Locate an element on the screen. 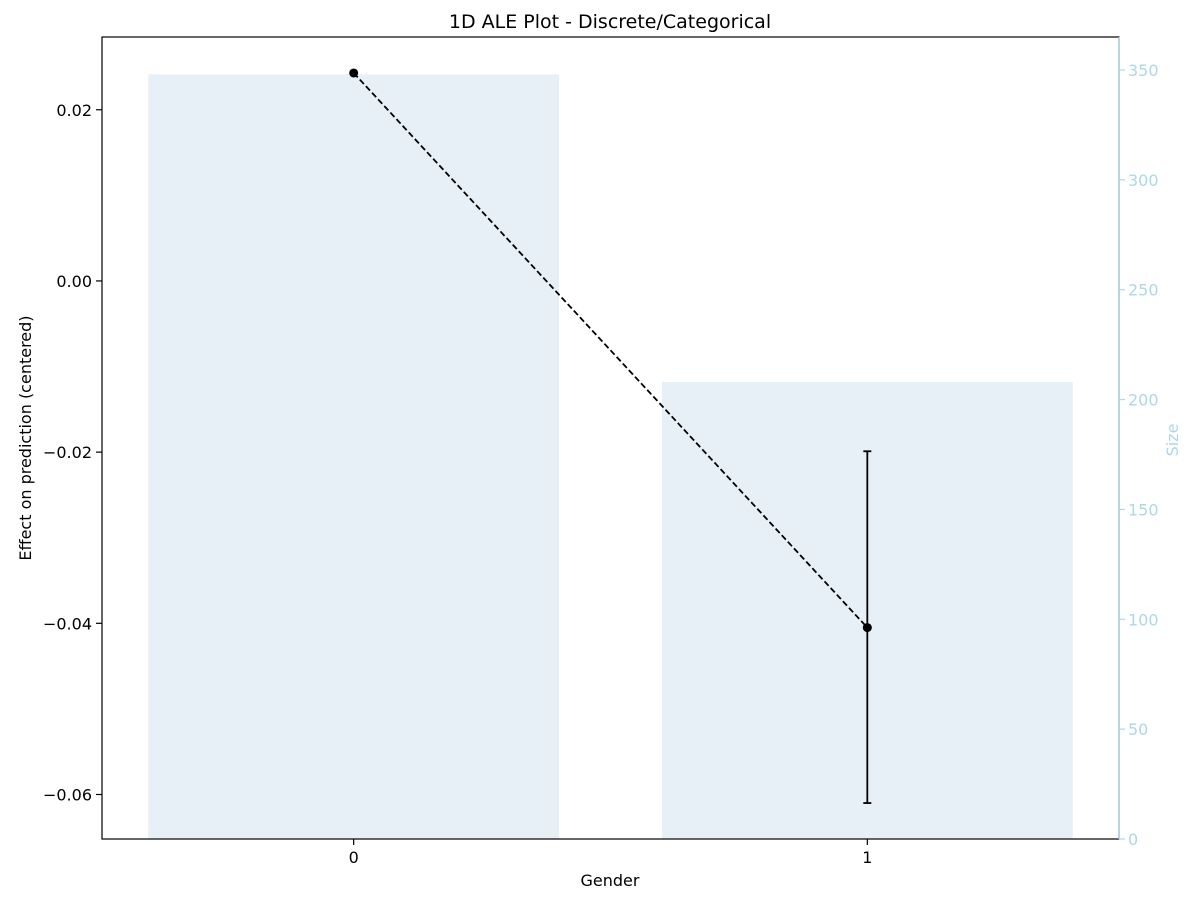  left-y-axis: 0.02 0.00 −0.02 −0.04 −0.06 is located at coordinates (72, 452).